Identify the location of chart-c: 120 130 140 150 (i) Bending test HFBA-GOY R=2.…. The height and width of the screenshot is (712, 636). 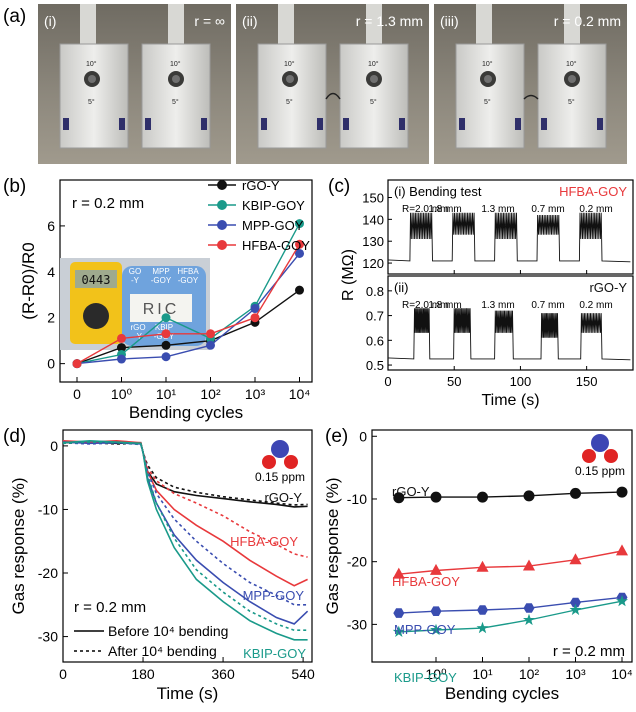
(487, 294).